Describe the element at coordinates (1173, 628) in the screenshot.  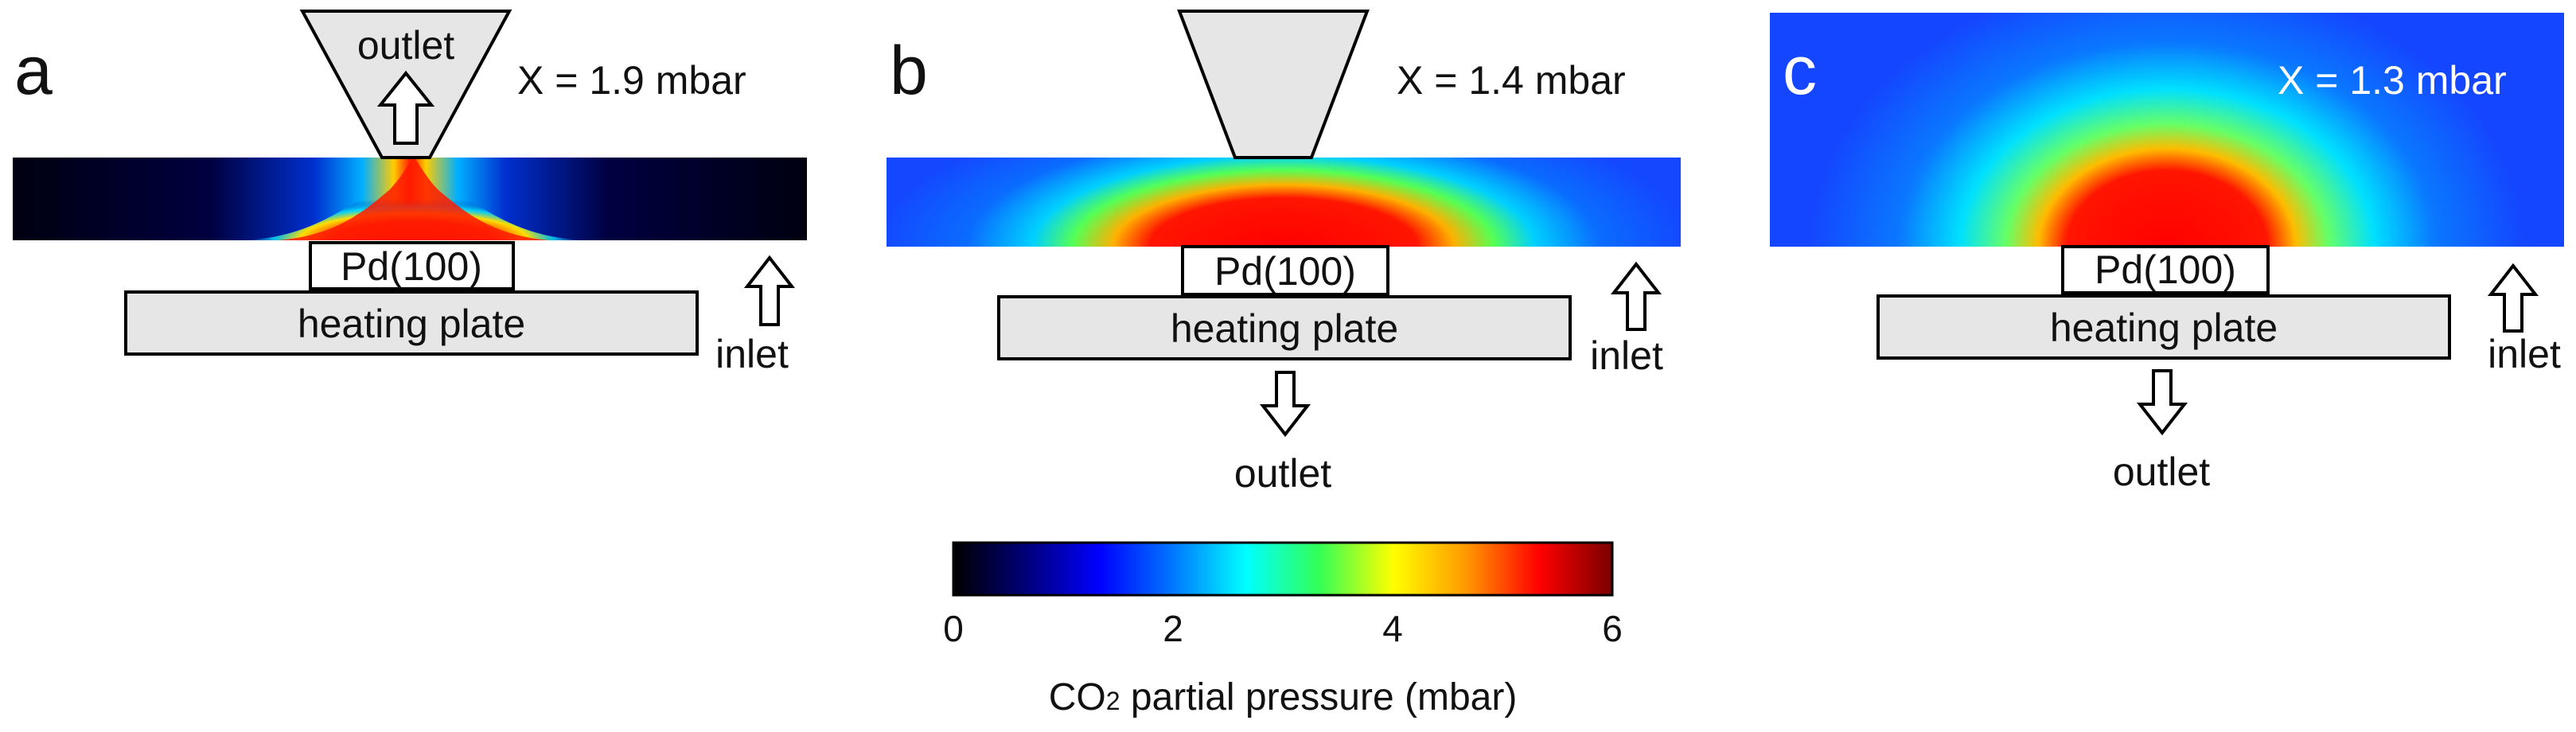
I see `colorbar-tick-label: 2` at that location.